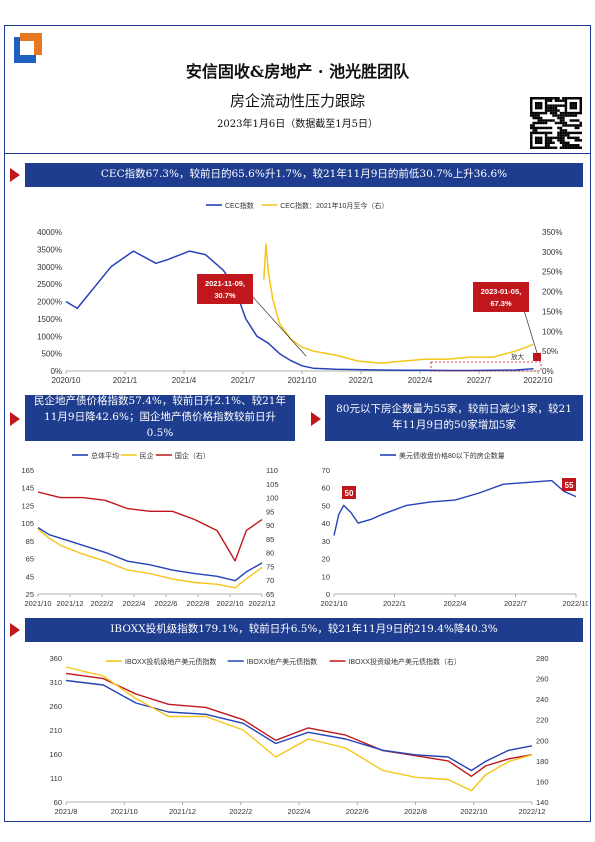  What do you see at coordinates (49, 267) in the screenshot?
I see `y-tick-label: 3000%` at bounding box center [49, 267].